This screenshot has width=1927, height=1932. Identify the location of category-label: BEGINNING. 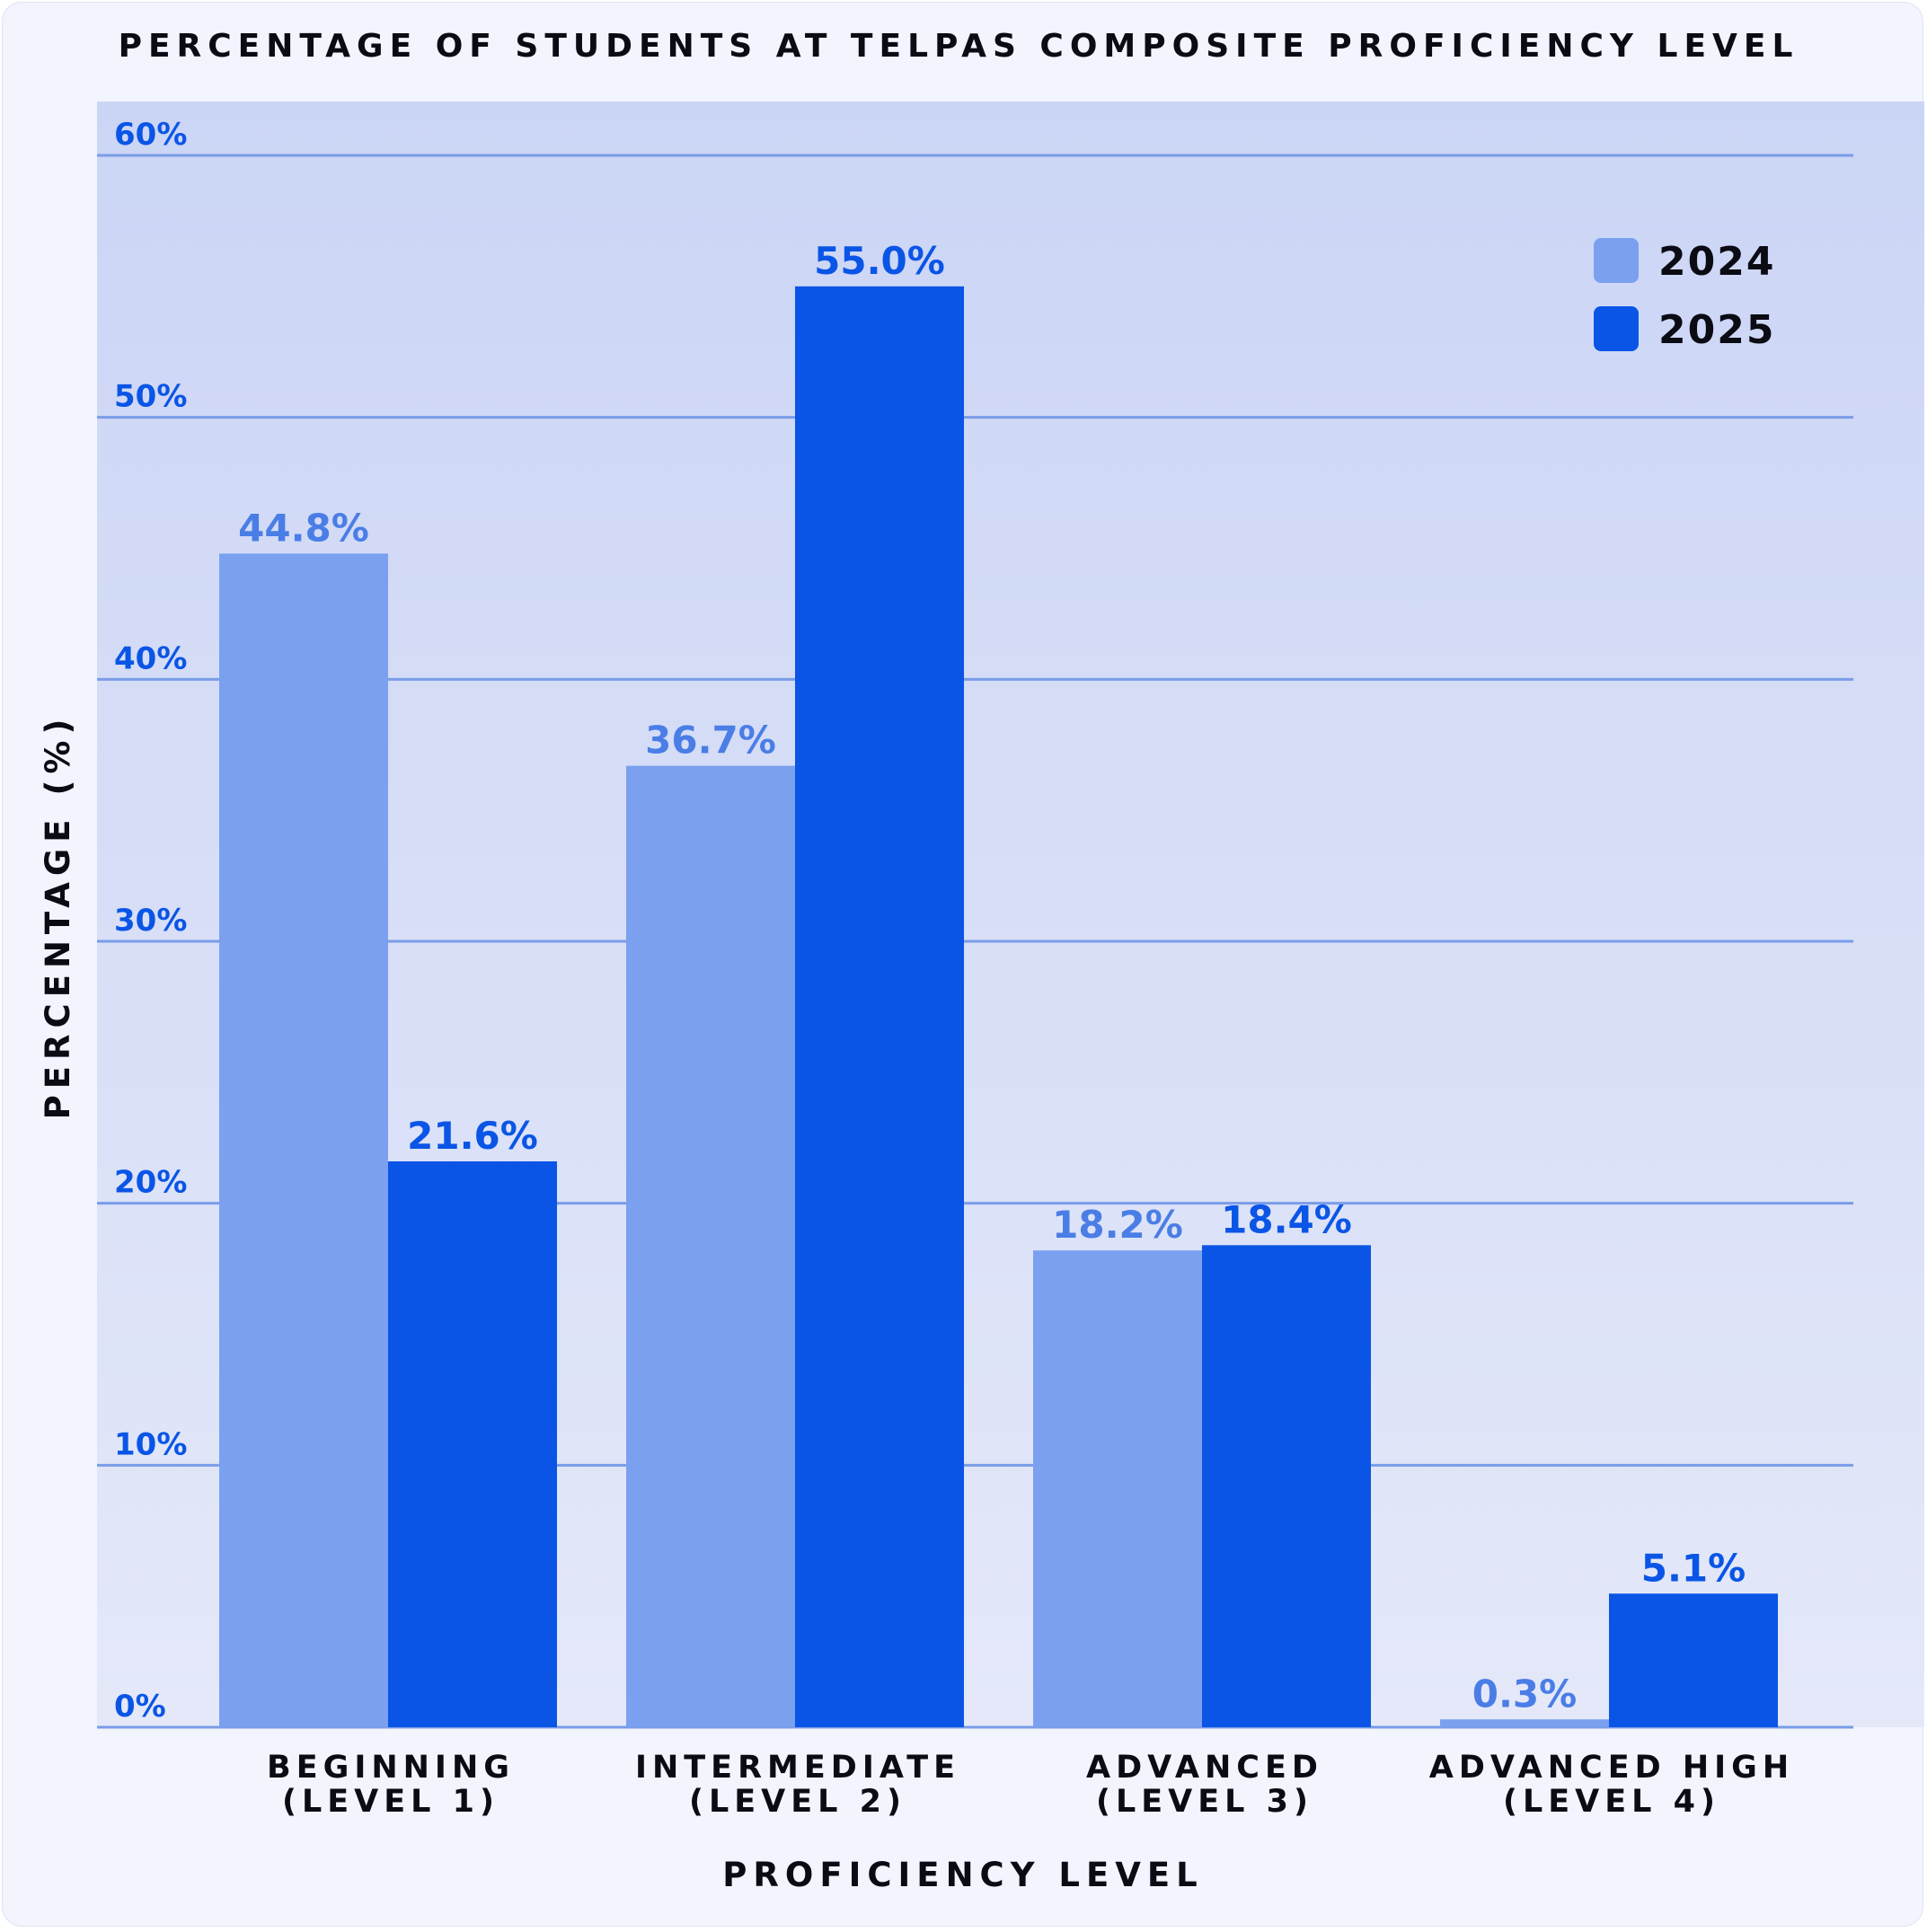
(391, 1768).